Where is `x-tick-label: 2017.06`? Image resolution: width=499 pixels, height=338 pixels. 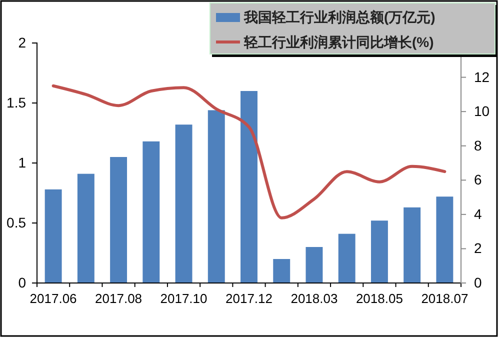
x-tick-label: 2017.06 is located at coordinates (53, 298).